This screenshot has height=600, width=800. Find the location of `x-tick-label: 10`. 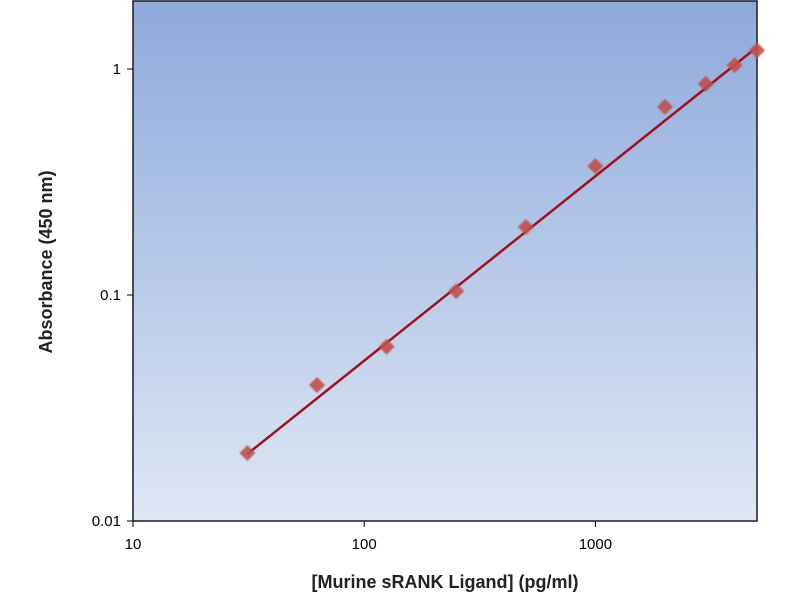

x-tick-label: 10 is located at coordinates (133, 544).